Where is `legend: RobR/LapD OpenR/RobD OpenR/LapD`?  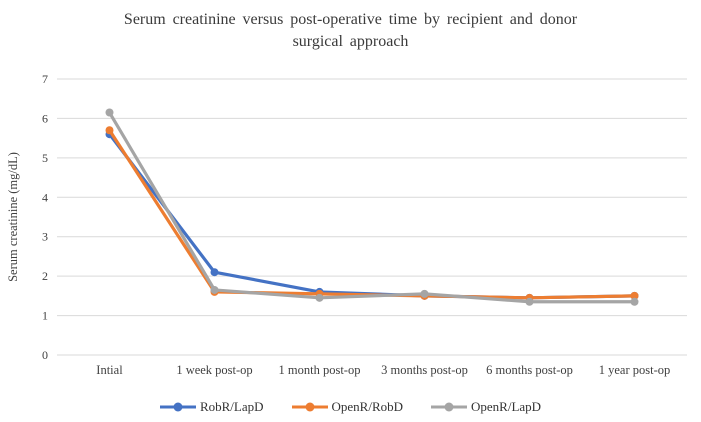 legend: RobR/LapD OpenR/RobD OpenR/LapD is located at coordinates (350, 407).